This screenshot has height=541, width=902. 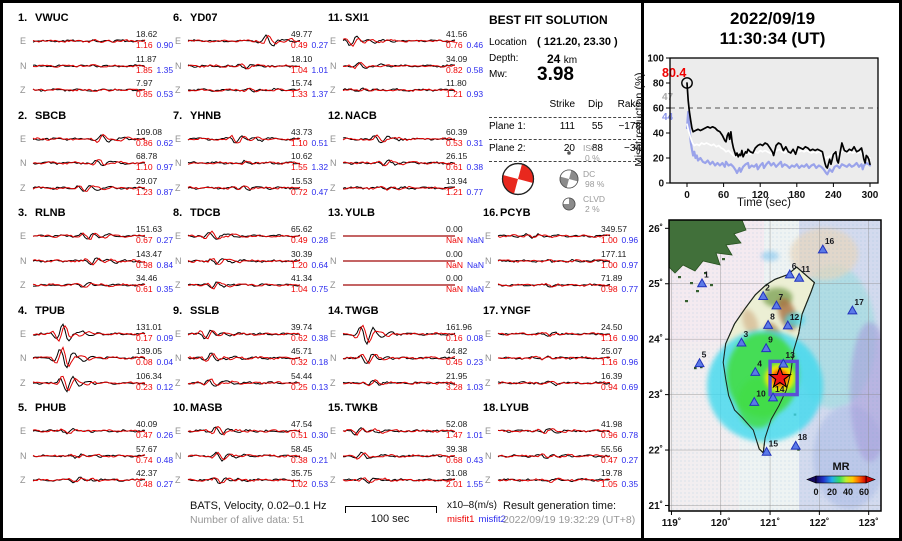 I want to click on misfit2-value: 0.04, so click(x=165, y=362).